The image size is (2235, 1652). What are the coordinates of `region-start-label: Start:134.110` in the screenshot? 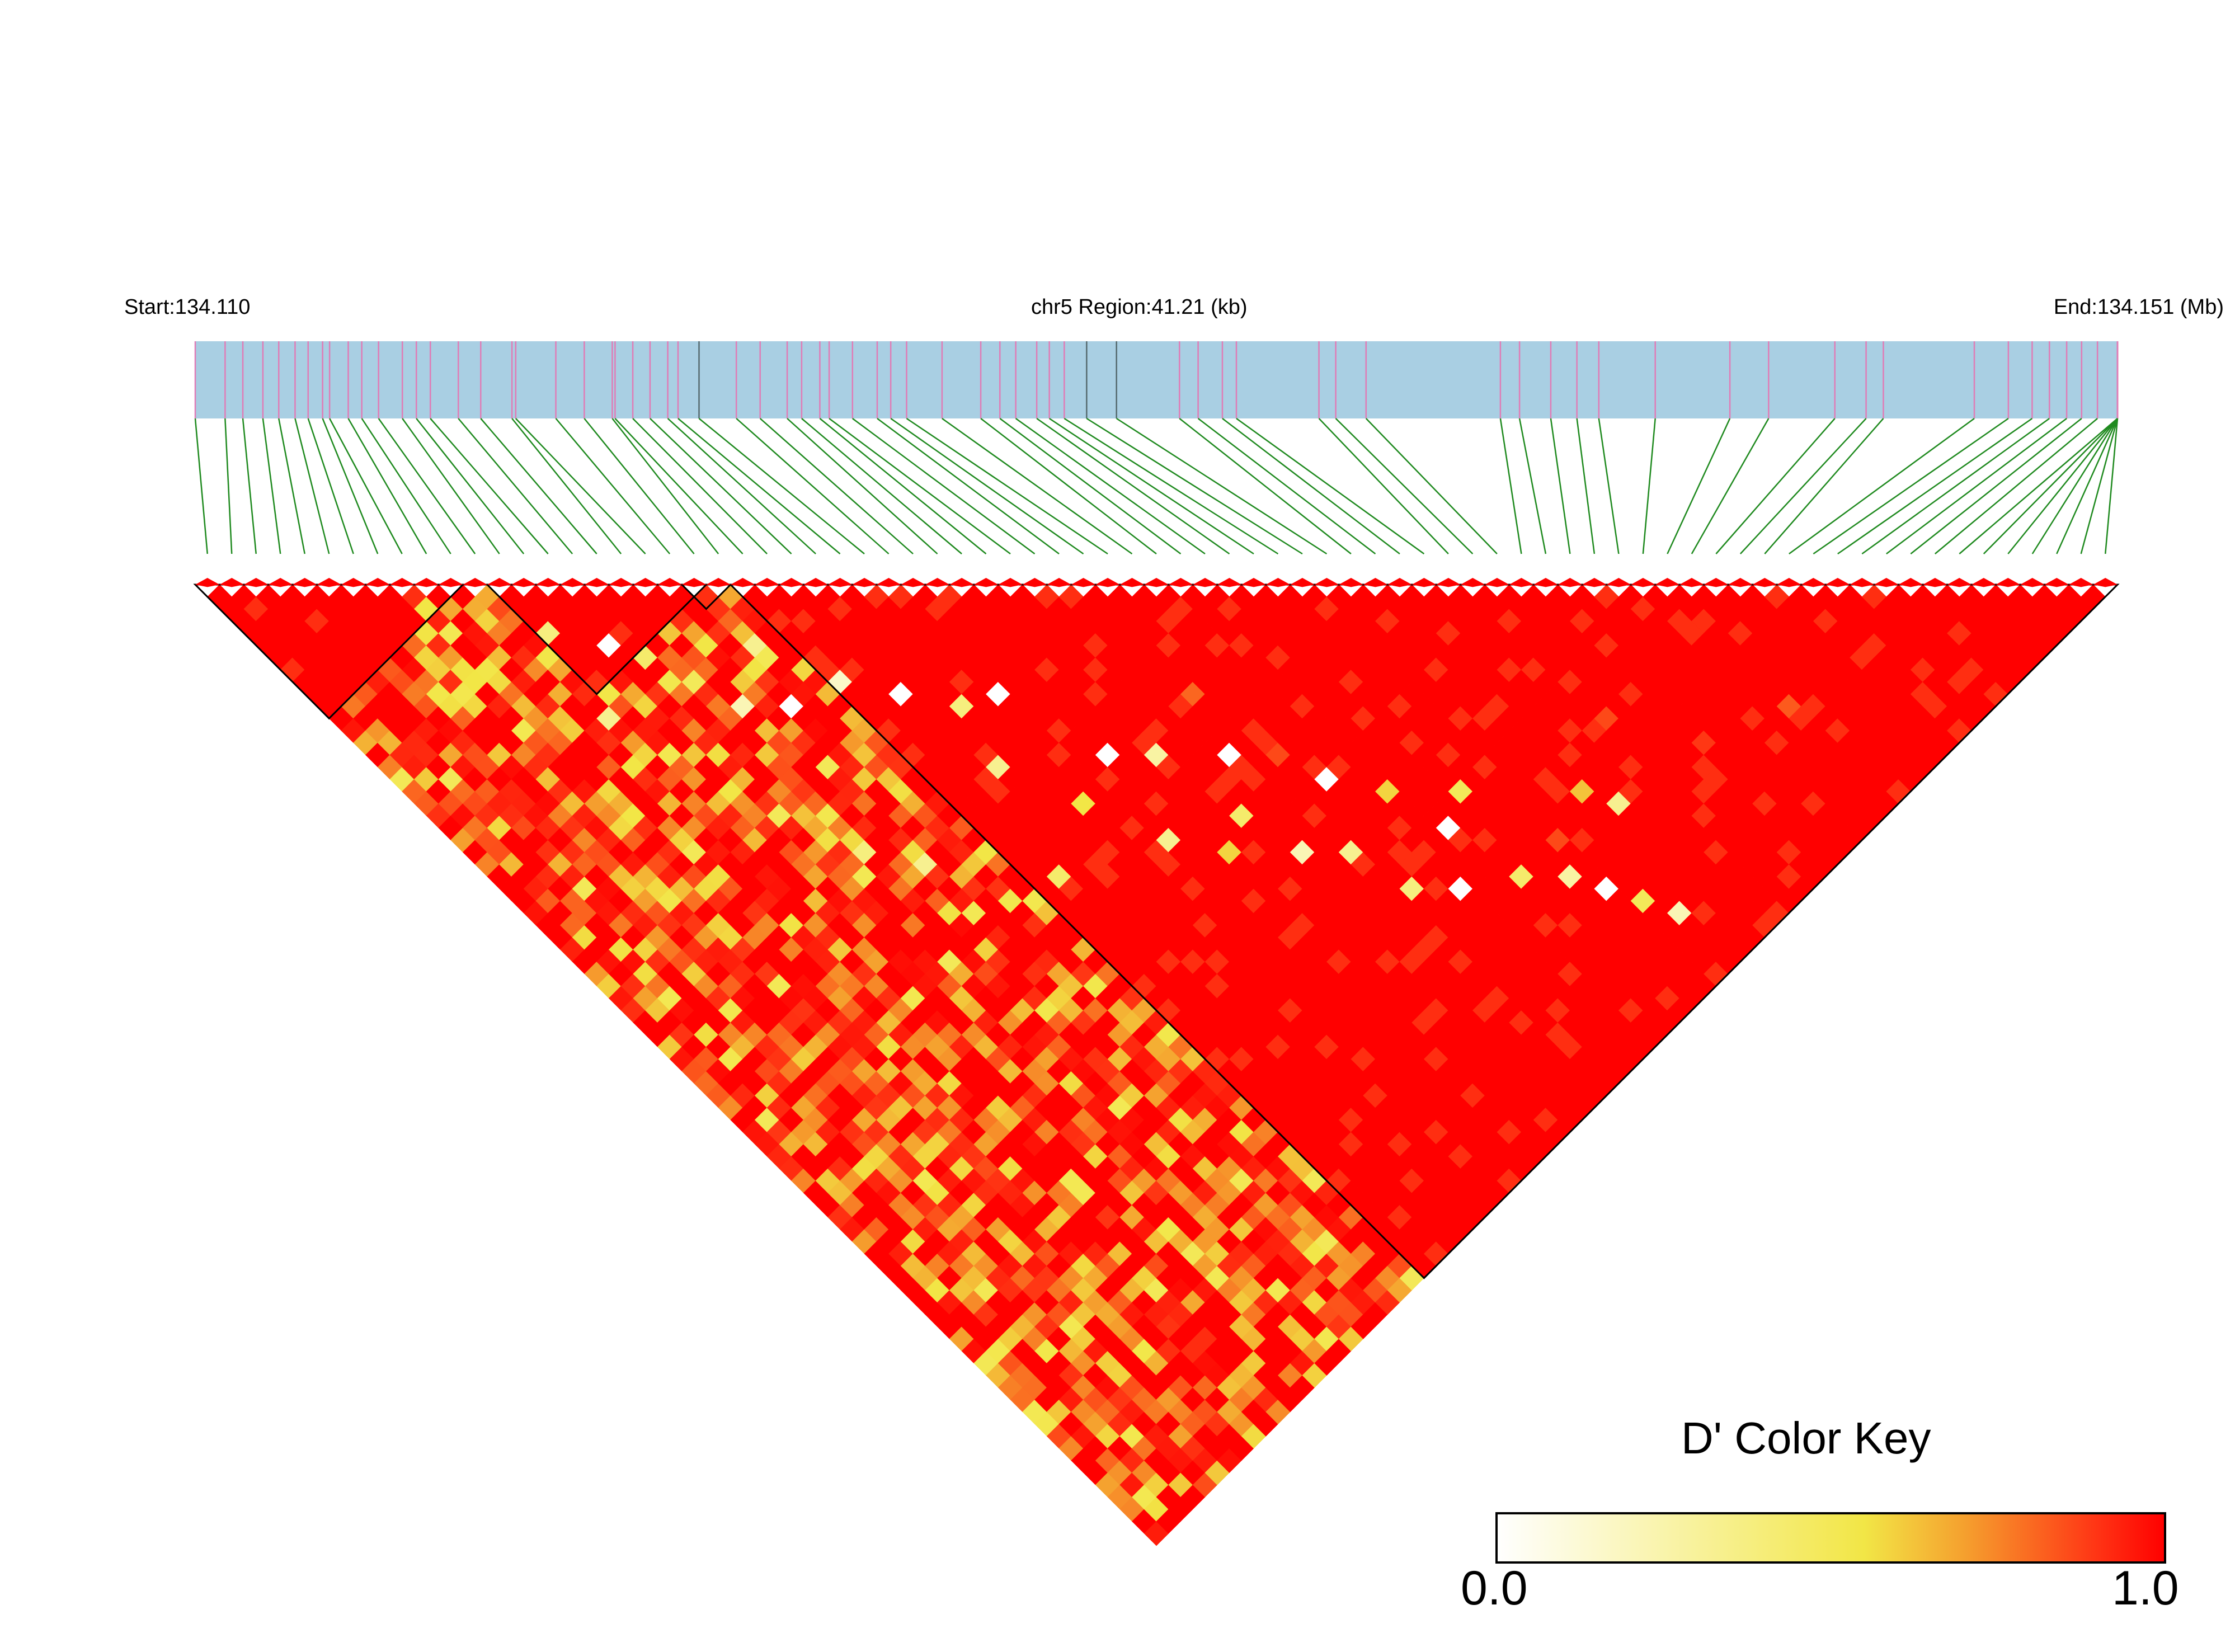 It's located at (187, 307).